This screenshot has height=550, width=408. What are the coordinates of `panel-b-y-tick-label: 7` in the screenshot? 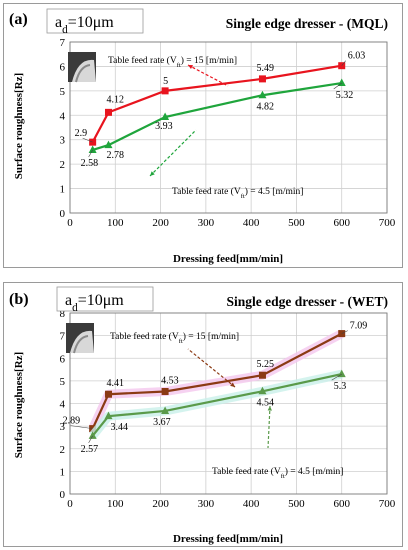 It's located at (63, 337).